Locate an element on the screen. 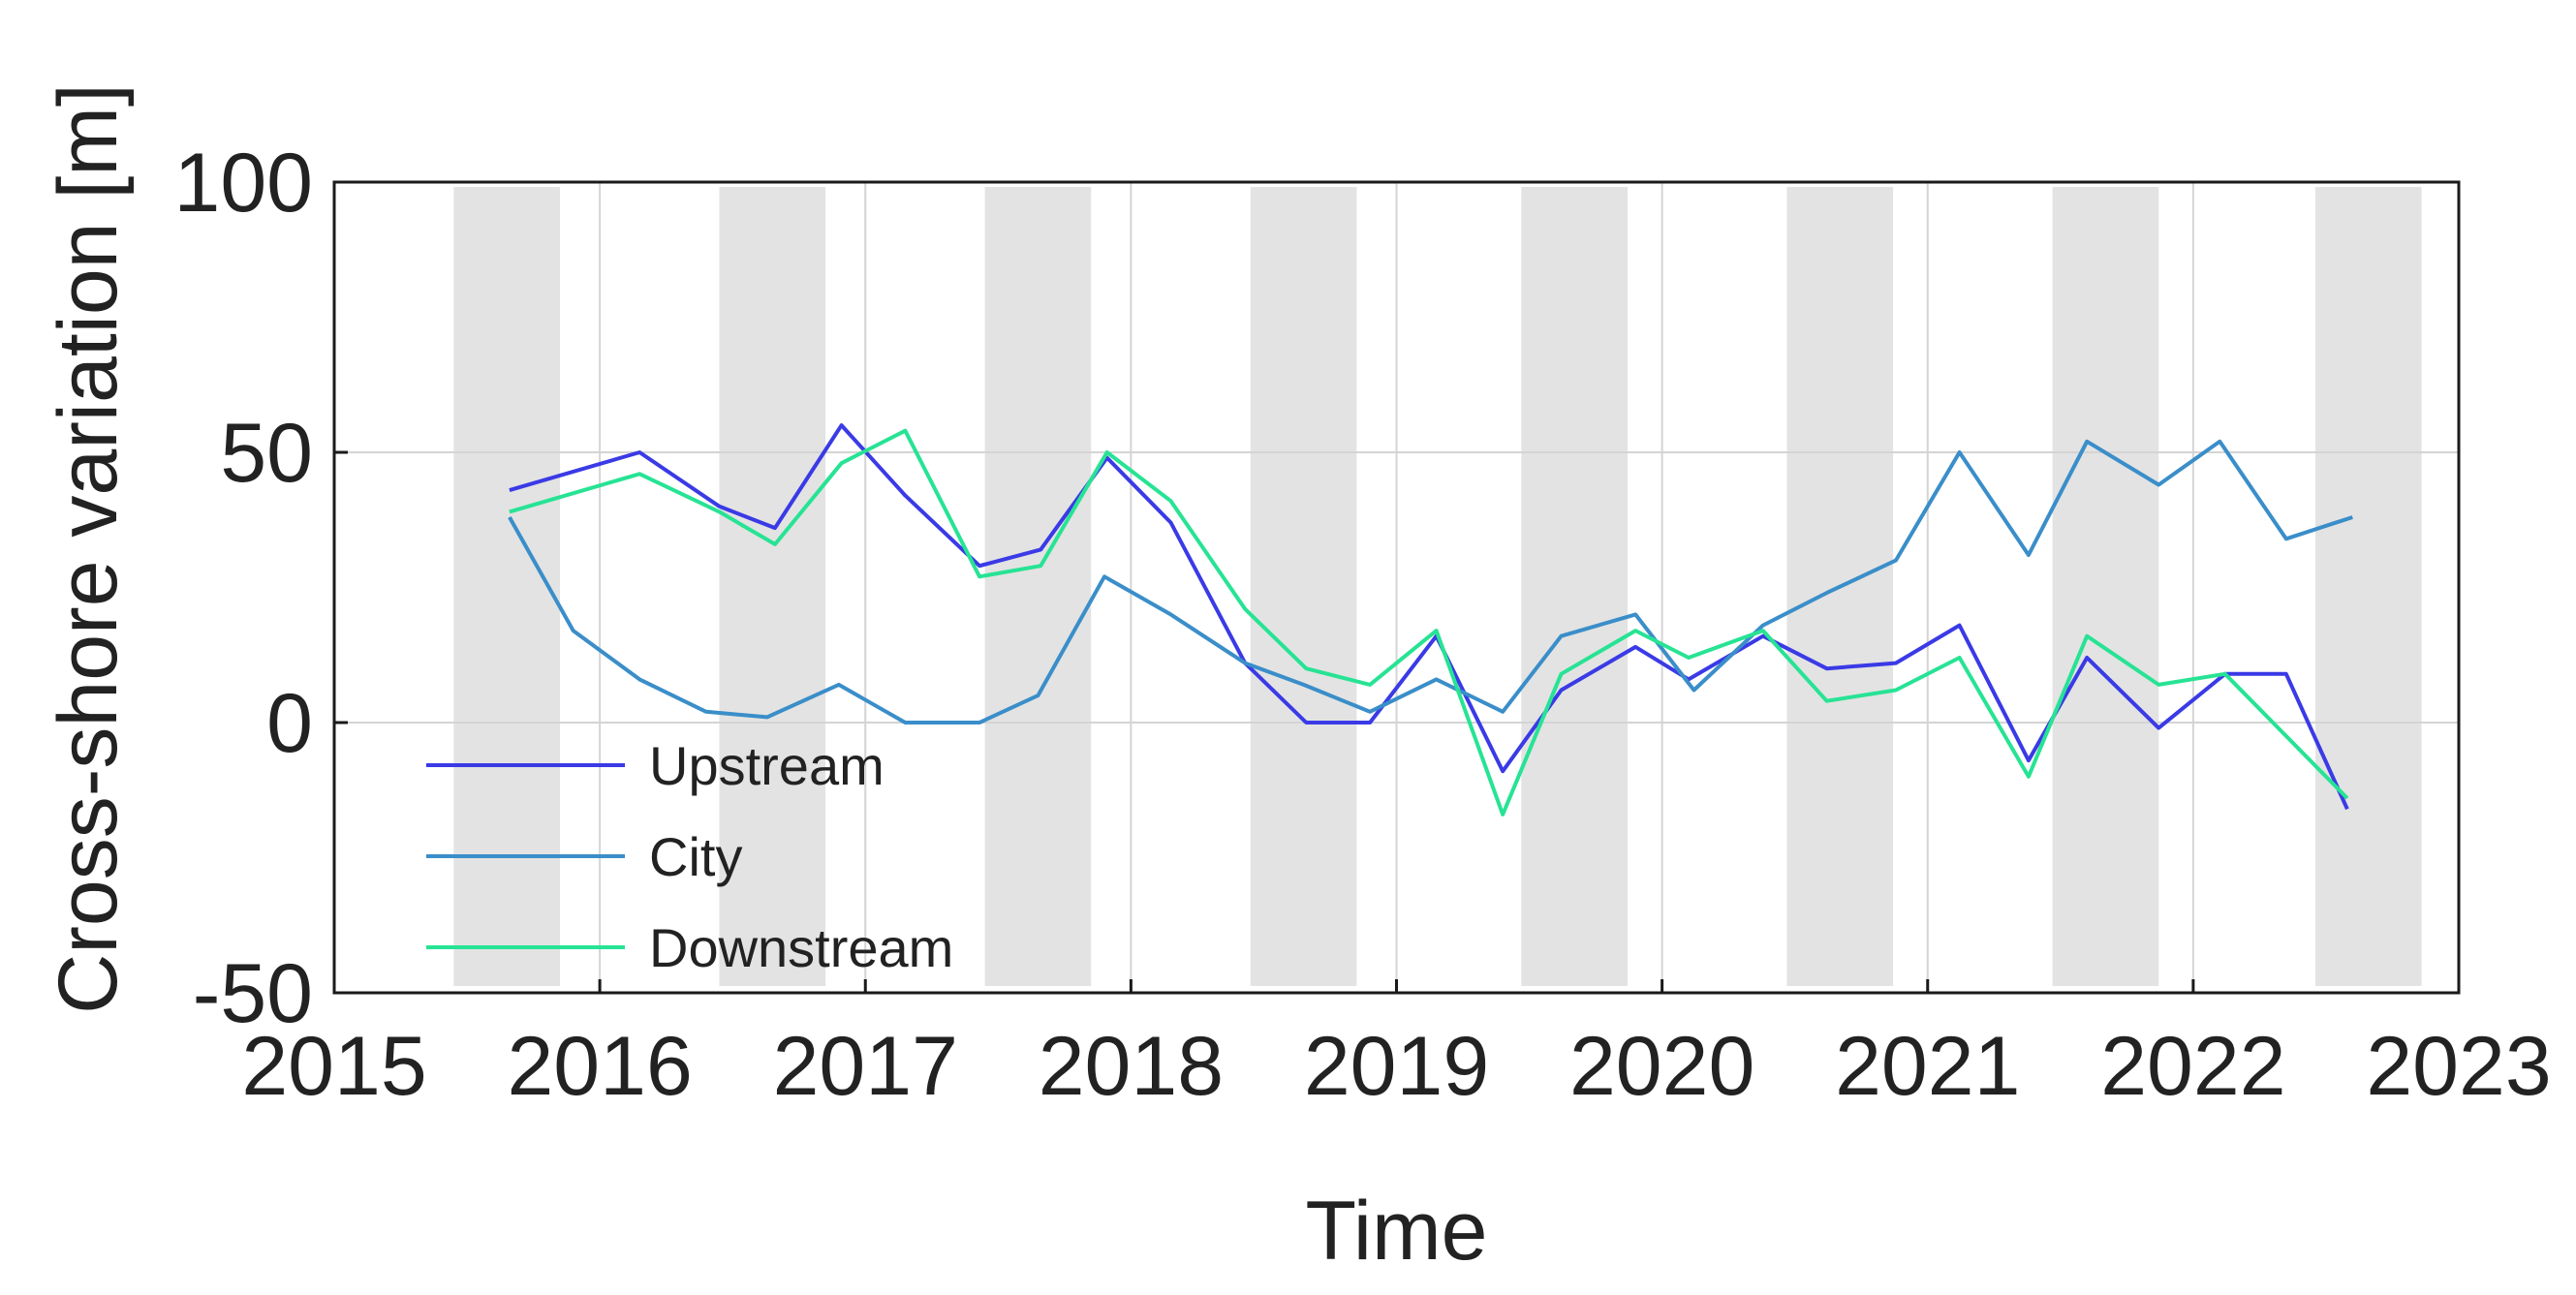 The image size is (2576, 1295). y-axis-title: Cross-shore variation [m] is located at coordinates (88, 548).